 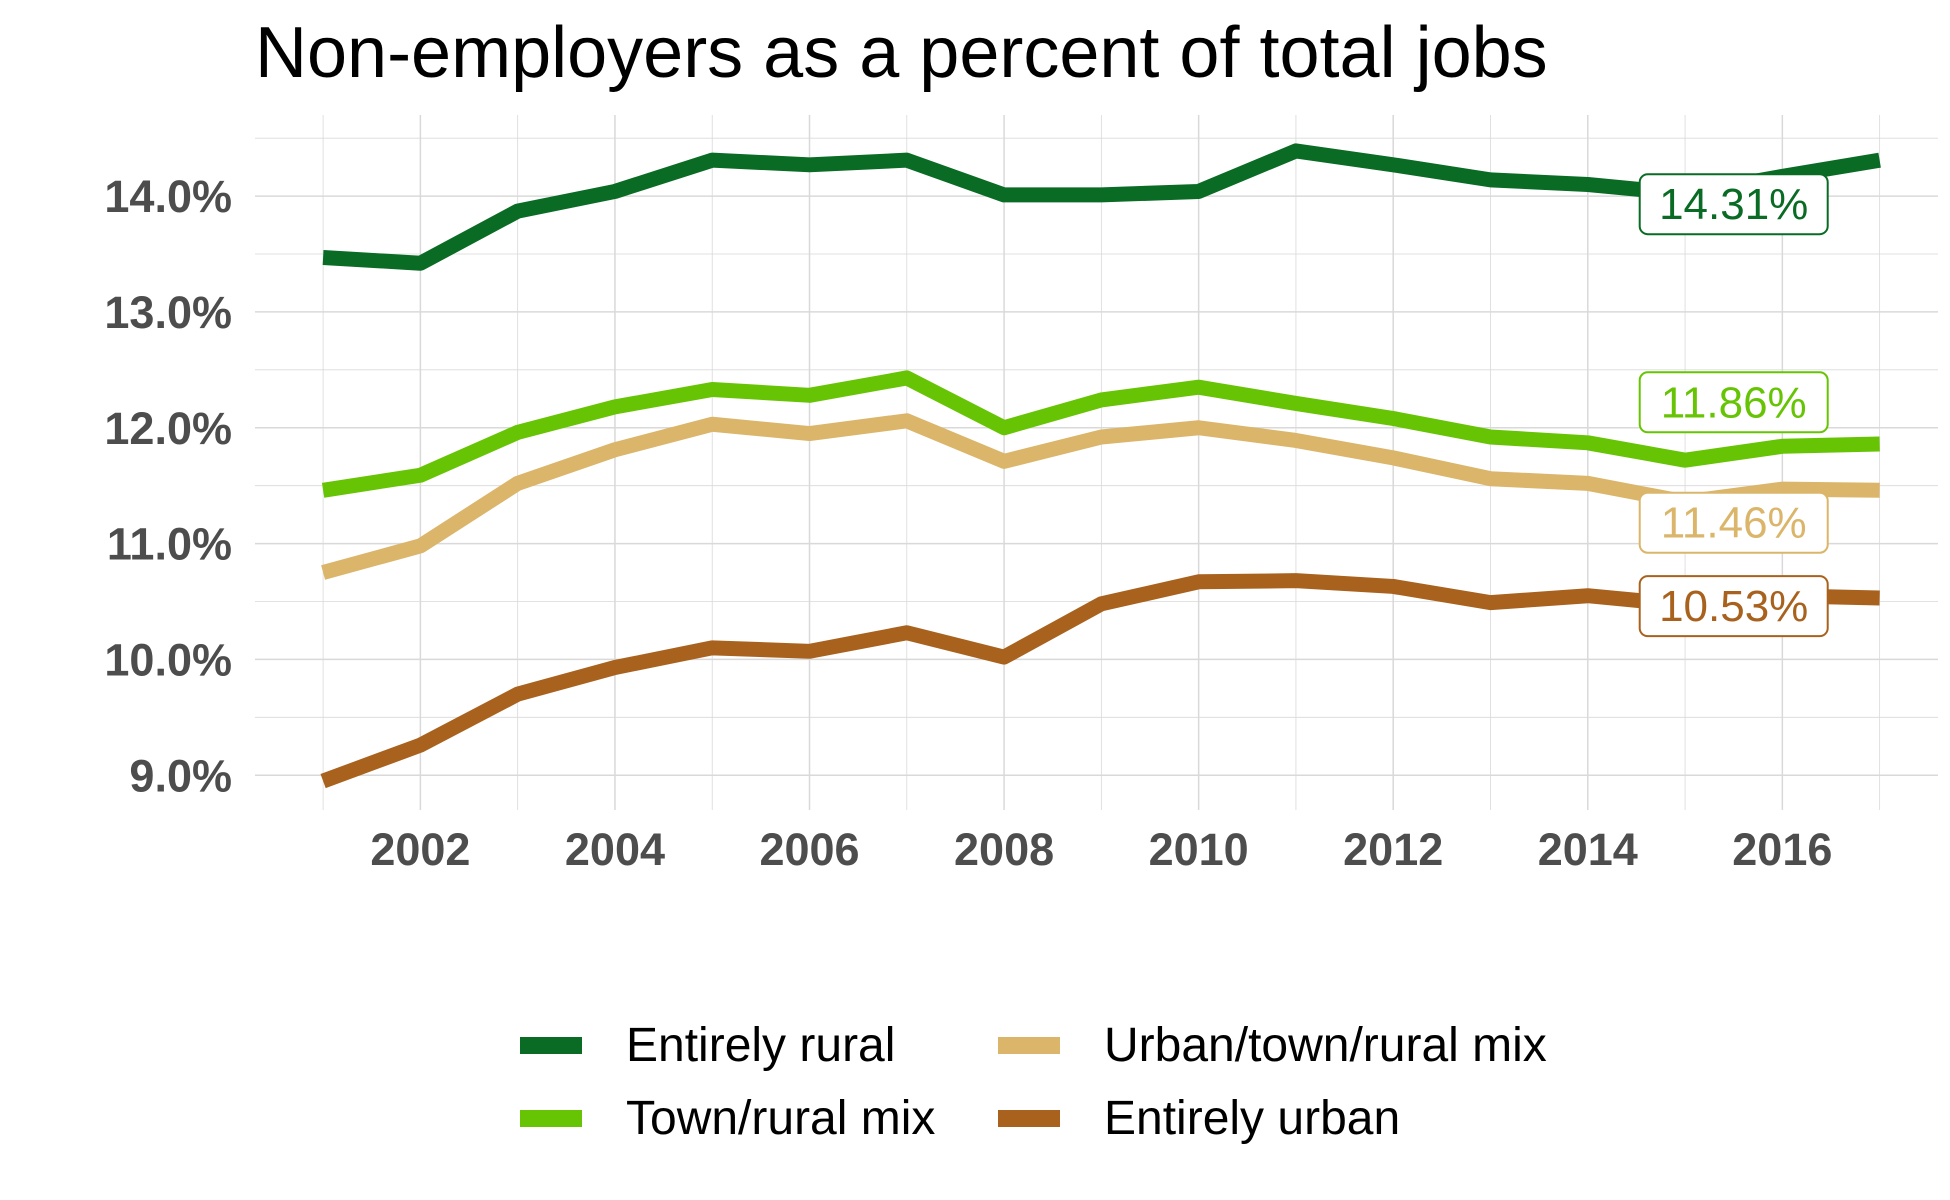 What do you see at coordinates (168, 659) in the screenshot?
I see `y-tick-label: 10.0%` at bounding box center [168, 659].